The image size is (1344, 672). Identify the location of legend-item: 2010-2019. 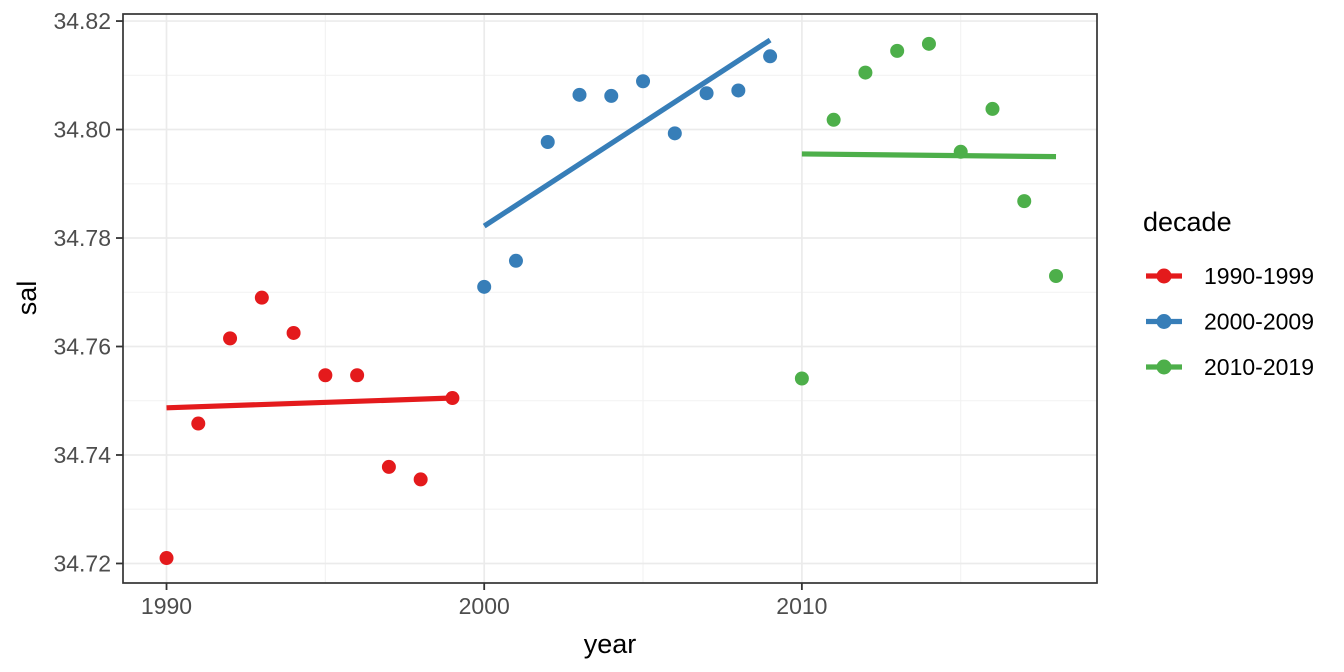
(1230, 367).